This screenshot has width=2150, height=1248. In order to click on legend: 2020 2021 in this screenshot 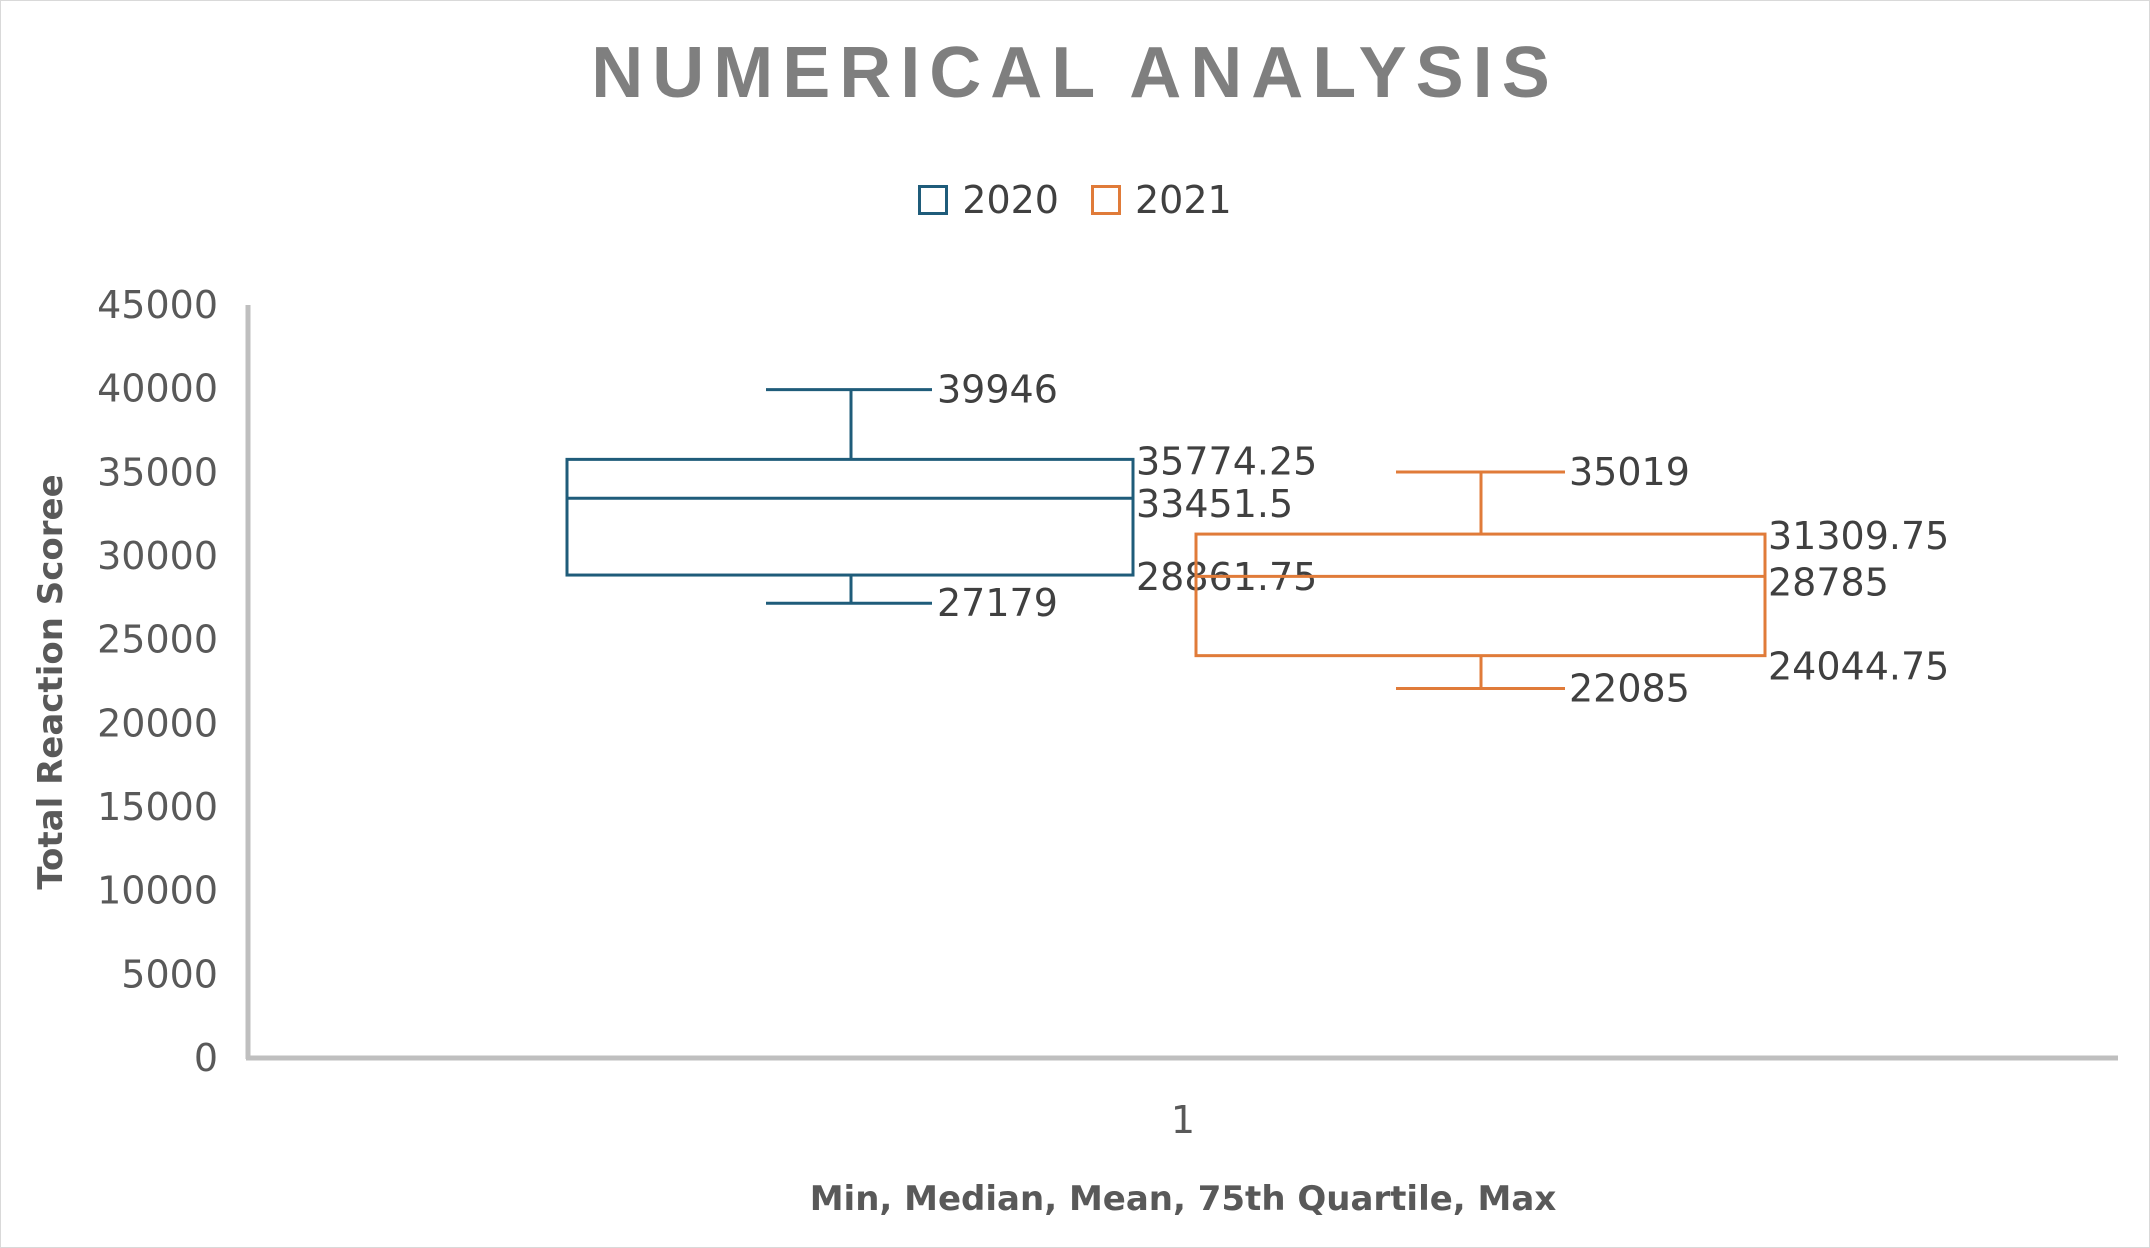, I will do `click(1075, 200)`.